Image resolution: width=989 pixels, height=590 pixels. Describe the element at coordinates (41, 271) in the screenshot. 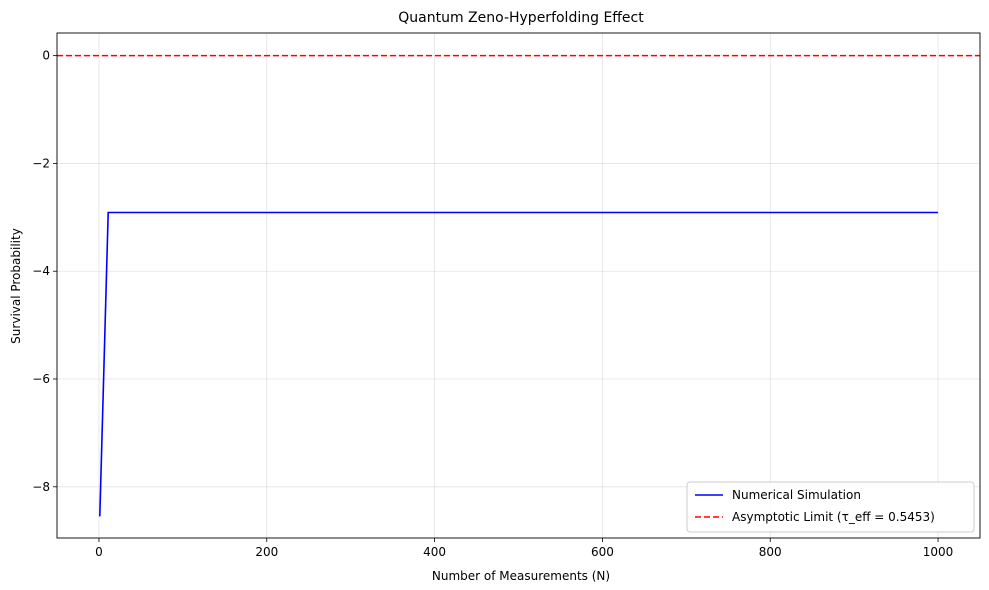

I see `y-tick-label: −4` at that location.